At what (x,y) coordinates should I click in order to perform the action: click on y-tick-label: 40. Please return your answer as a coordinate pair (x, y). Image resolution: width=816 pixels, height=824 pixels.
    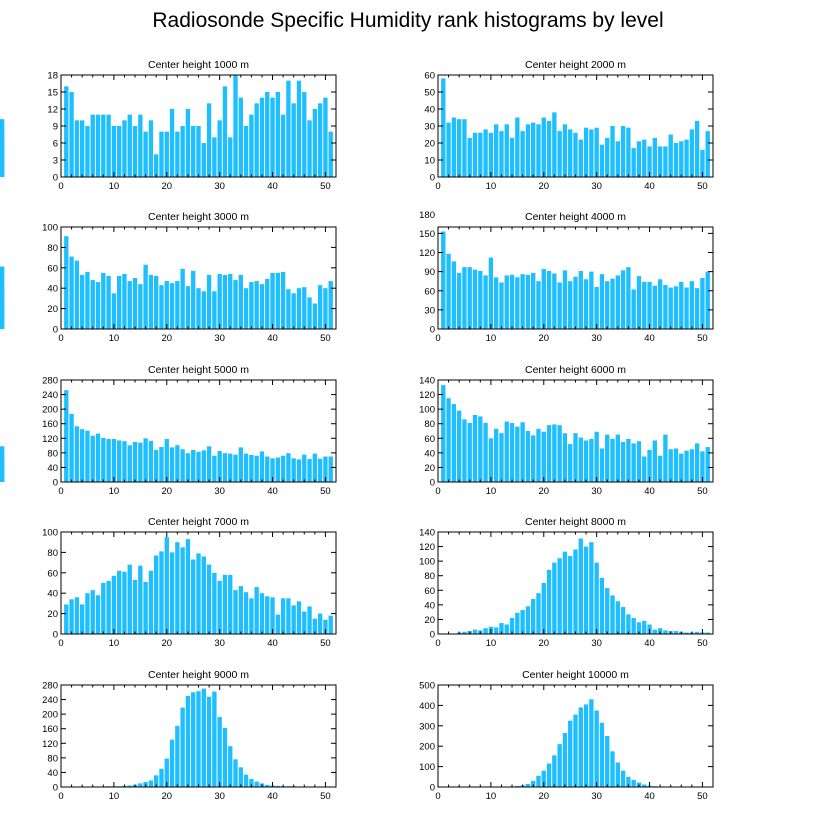
    Looking at the image, I should click on (52, 468).